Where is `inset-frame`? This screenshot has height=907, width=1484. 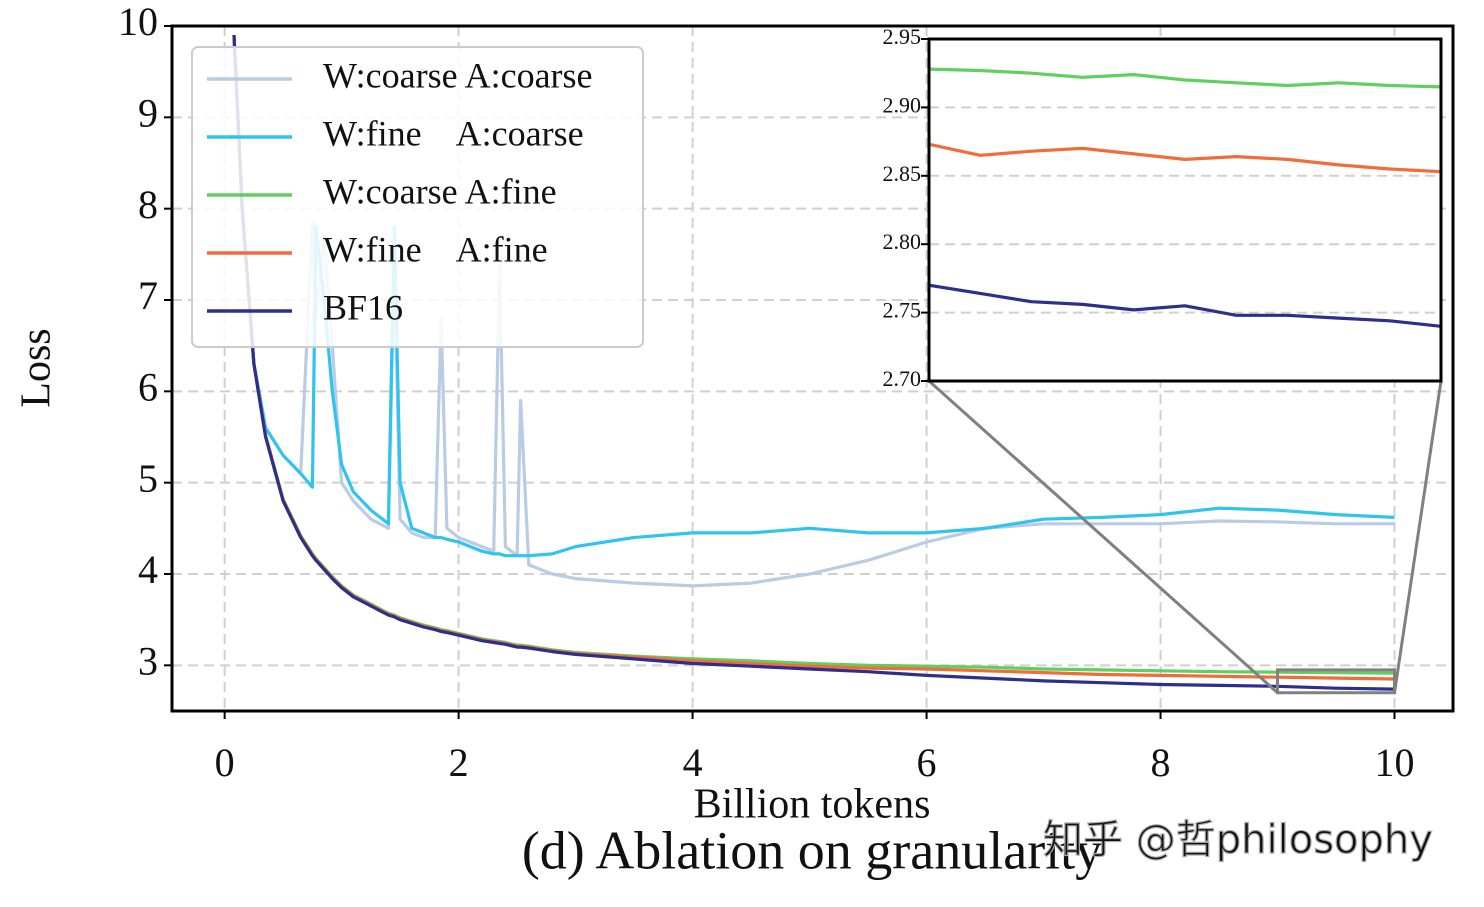 inset-frame is located at coordinates (1185, 210).